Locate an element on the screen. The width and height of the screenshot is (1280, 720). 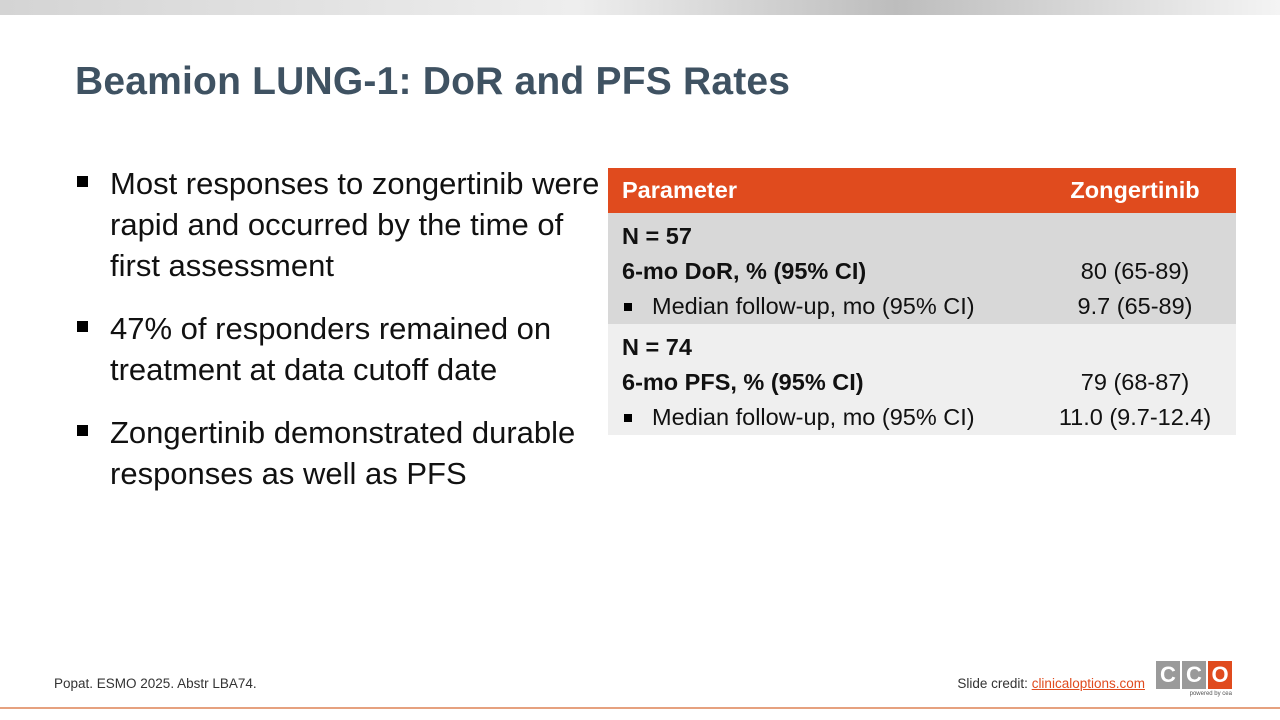
footer-reference: Popat. ESMO 2025. Abstr LBA74. is located at coordinates (155, 683).